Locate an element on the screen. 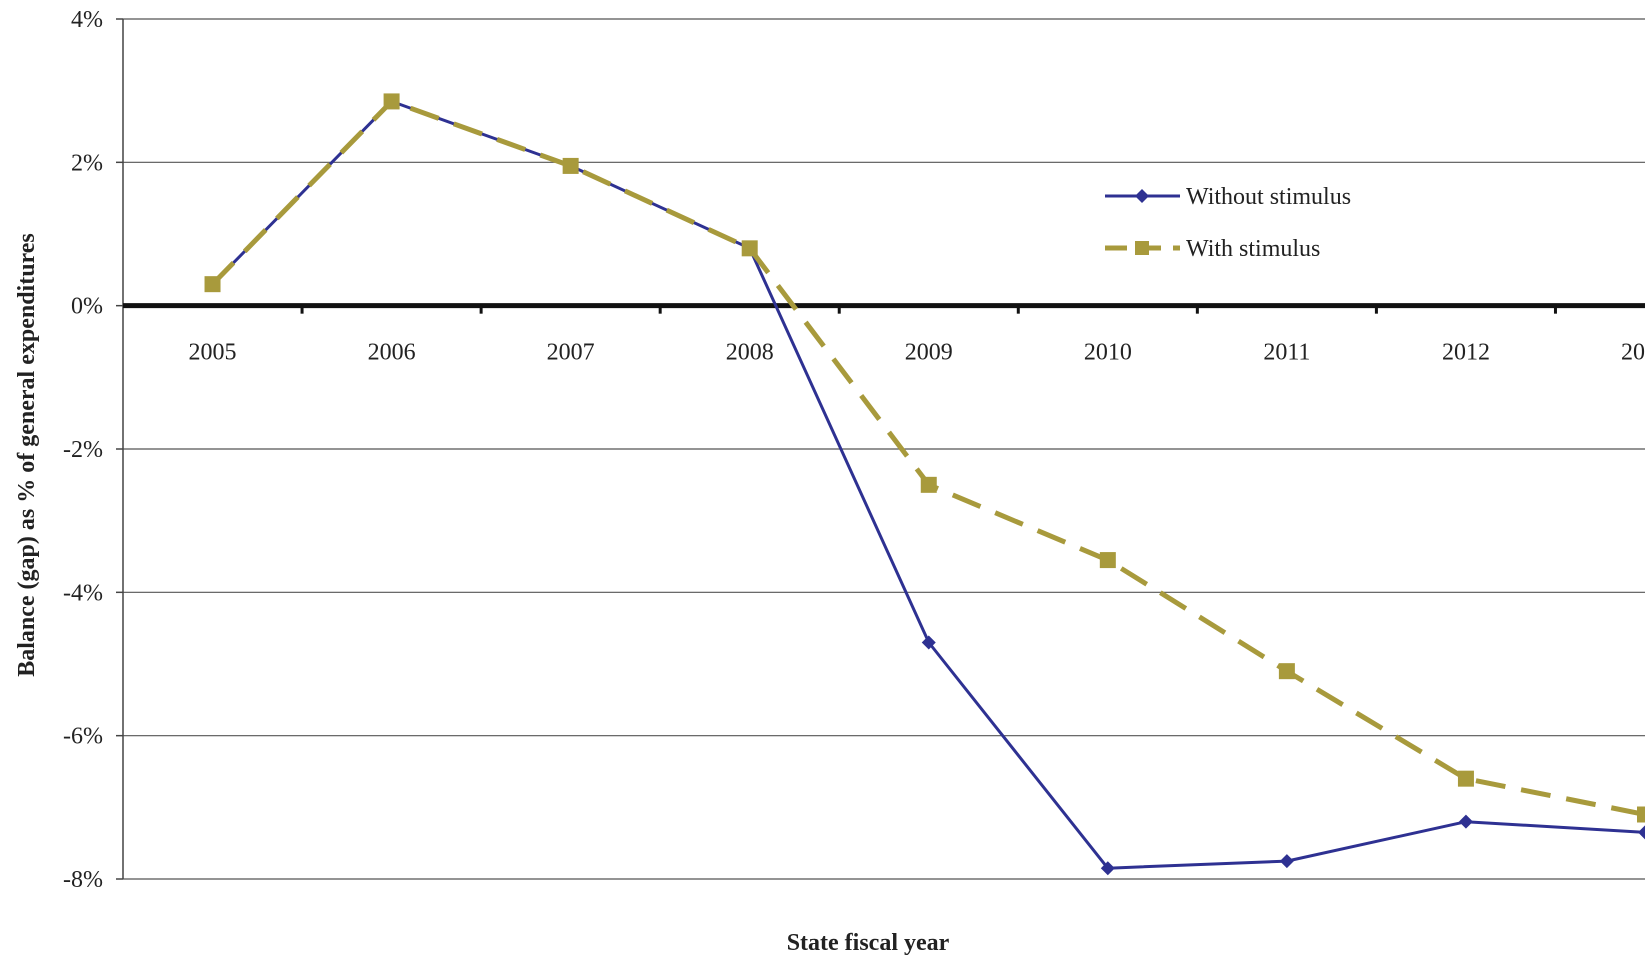 This screenshot has width=1645, height=957. legend-item-with-stimulus: With stimulus is located at coordinates (1212, 249).